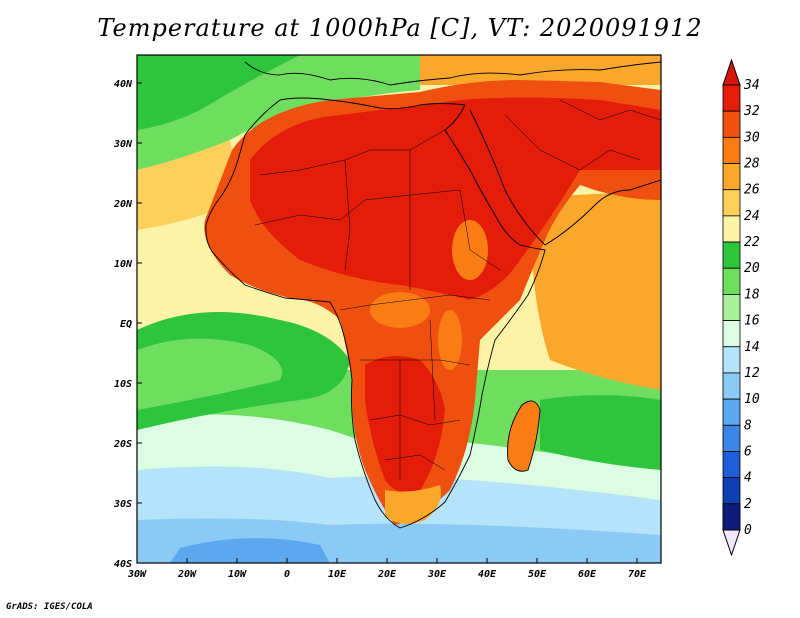 The height and width of the screenshot is (618, 800). I want to click on lon-tick-label: 0, so click(287, 574).